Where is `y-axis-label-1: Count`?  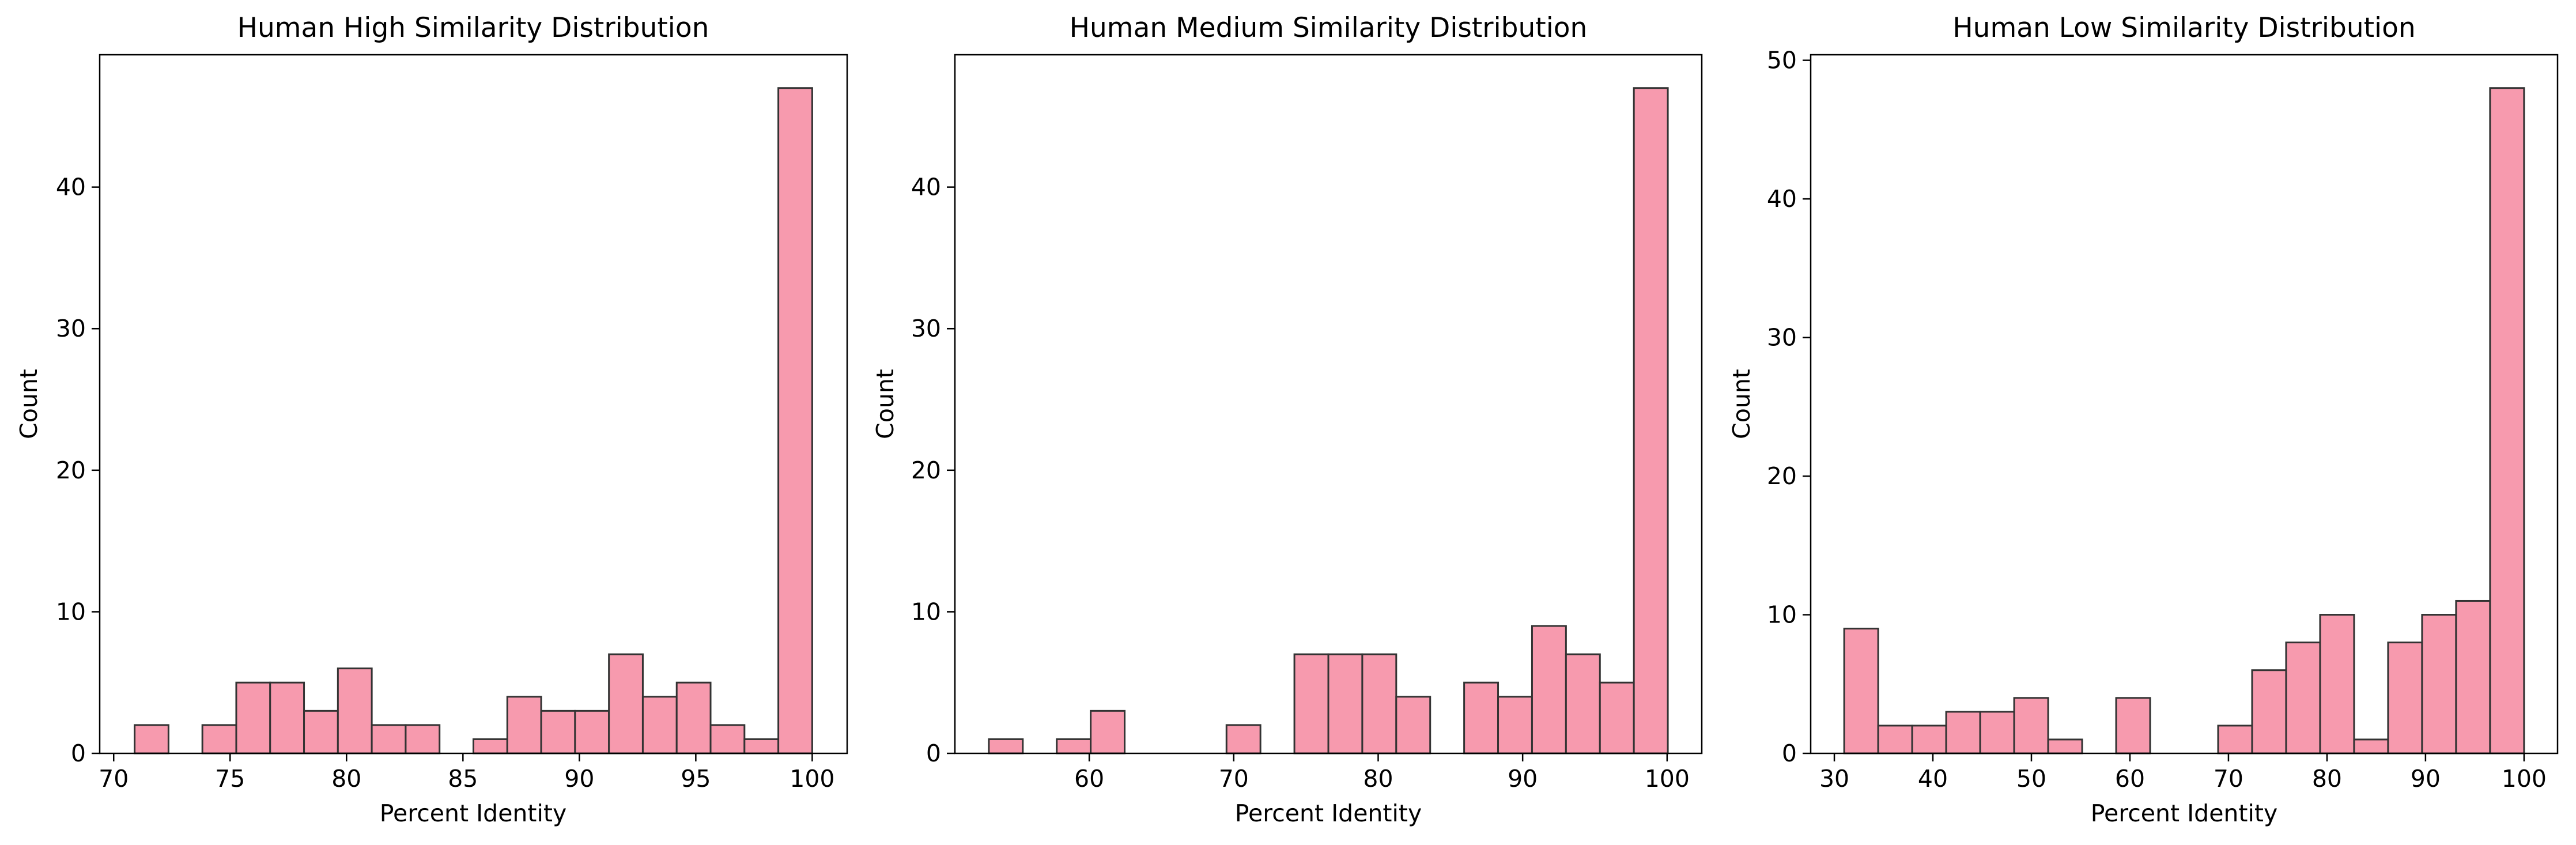
y-axis-label-1: Count is located at coordinates (29, 404).